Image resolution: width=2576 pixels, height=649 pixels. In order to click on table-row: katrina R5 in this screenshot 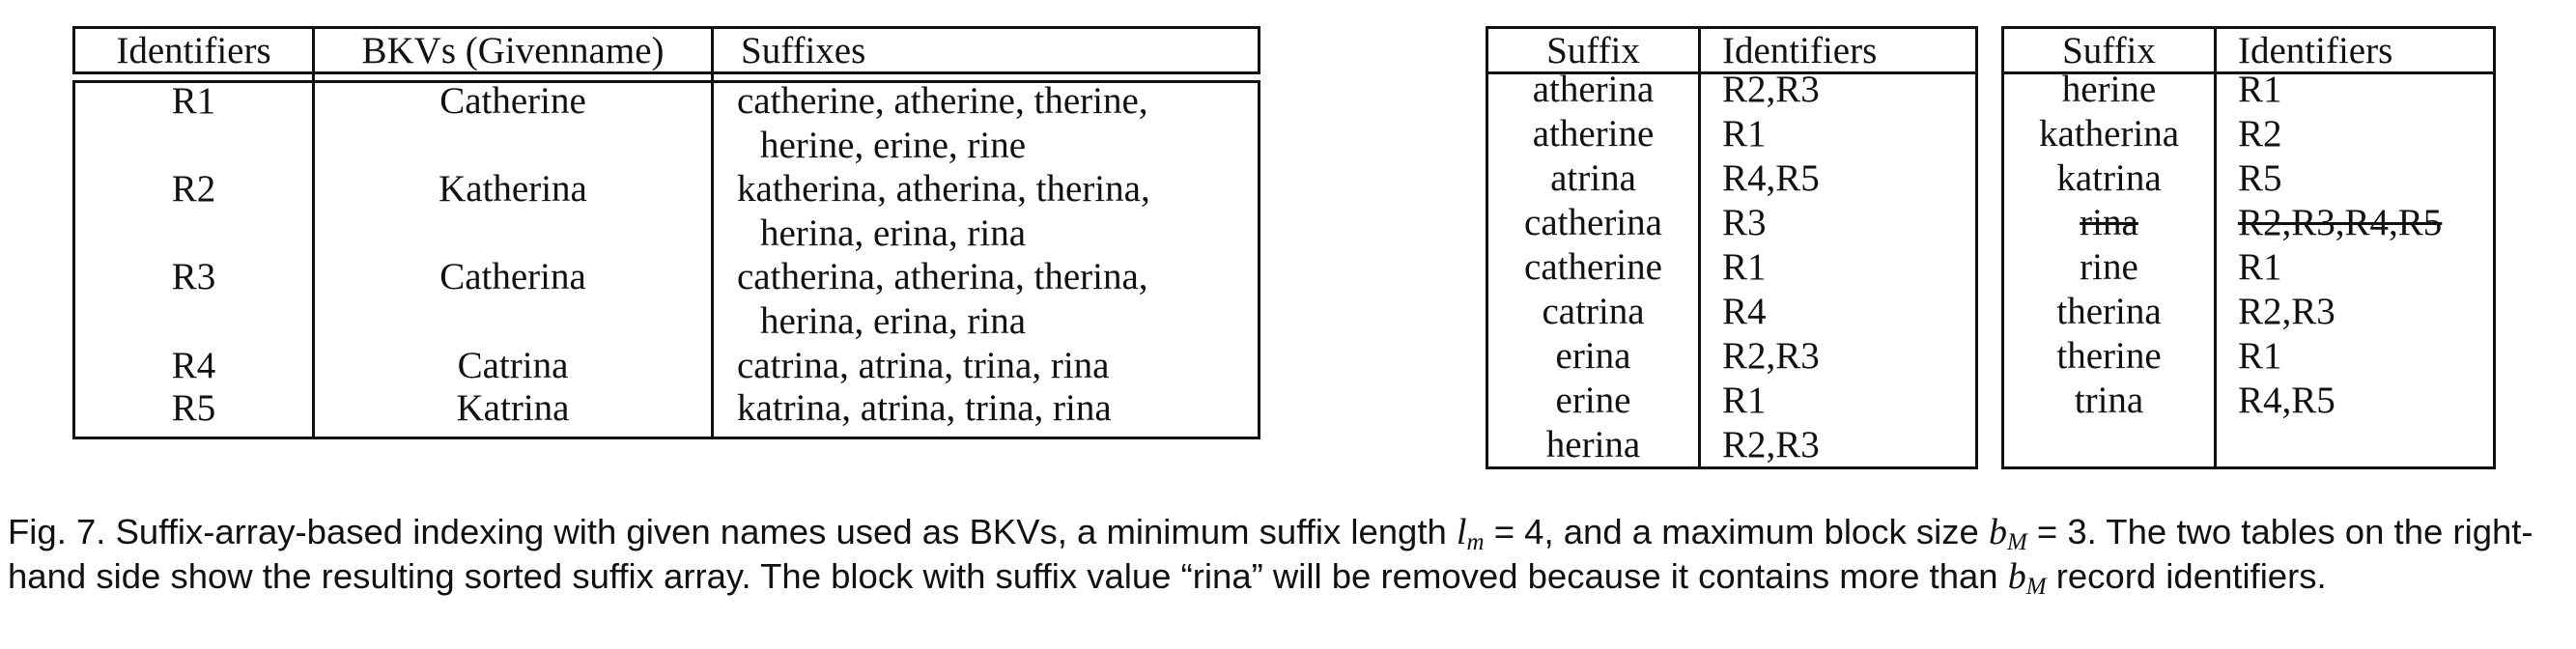, I will do `click(2248, 182)`.